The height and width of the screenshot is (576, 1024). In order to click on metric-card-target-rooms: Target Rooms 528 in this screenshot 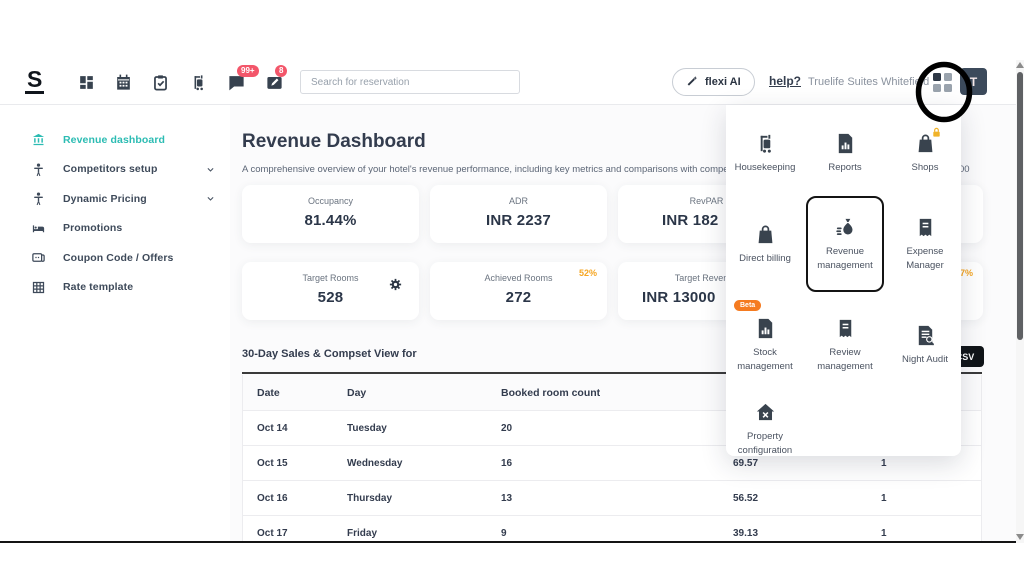, I will do `click(330, 291)`.